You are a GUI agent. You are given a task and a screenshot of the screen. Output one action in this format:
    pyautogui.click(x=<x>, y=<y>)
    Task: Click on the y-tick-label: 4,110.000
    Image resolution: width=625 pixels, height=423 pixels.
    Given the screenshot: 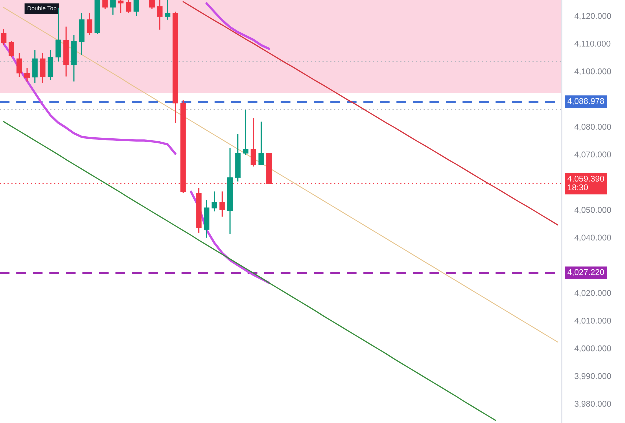 What is the action you would take?
    pyautogui.click(x=592, y=44)
    